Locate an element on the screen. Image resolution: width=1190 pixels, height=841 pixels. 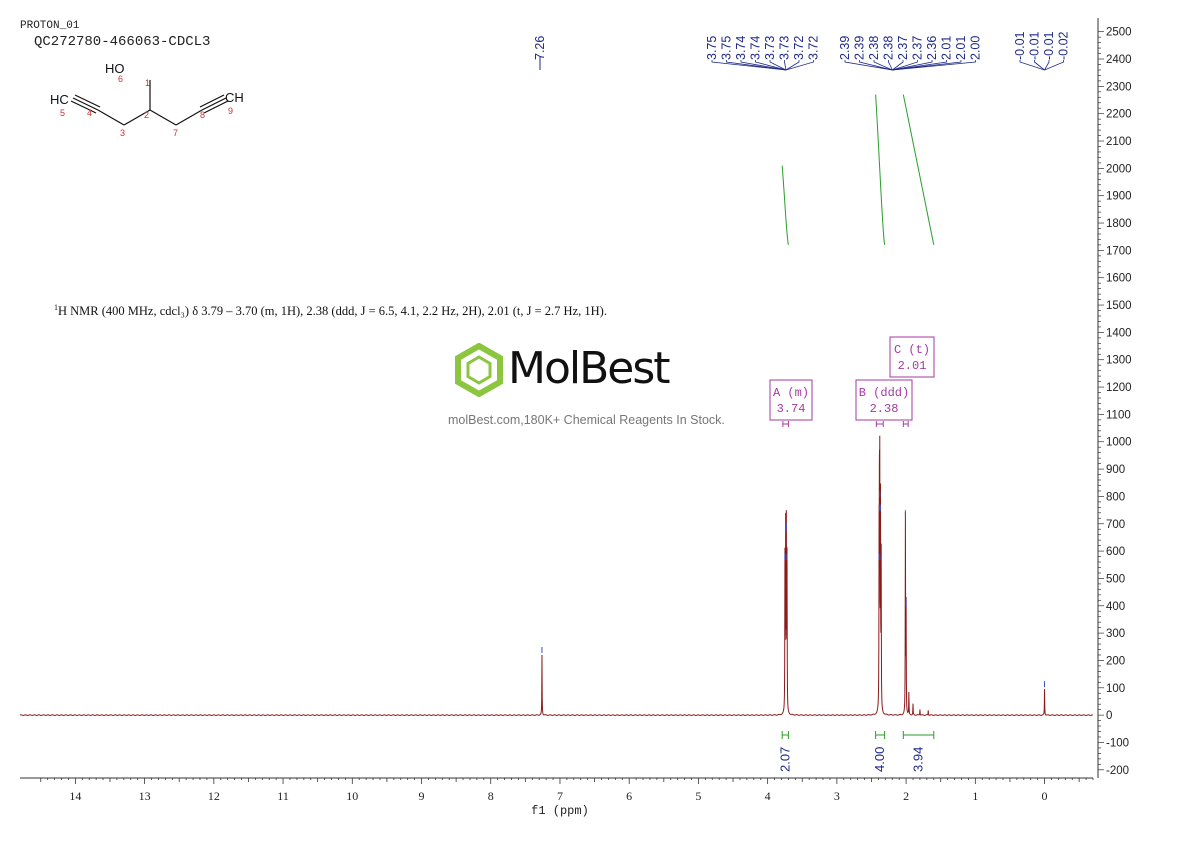
y-tick-label: 1200 is located at coordinates (1119, 388).